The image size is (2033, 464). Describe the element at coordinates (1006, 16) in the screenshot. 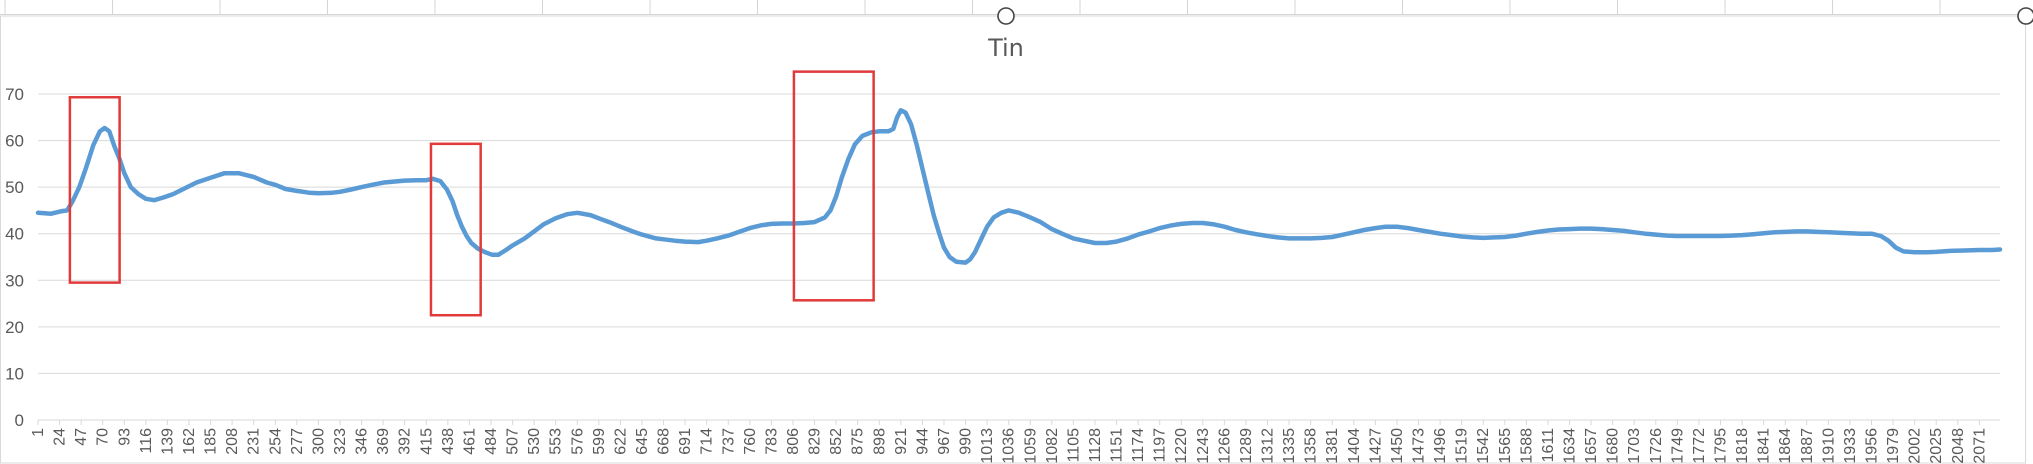

I see `resize-handle-top` at that location.